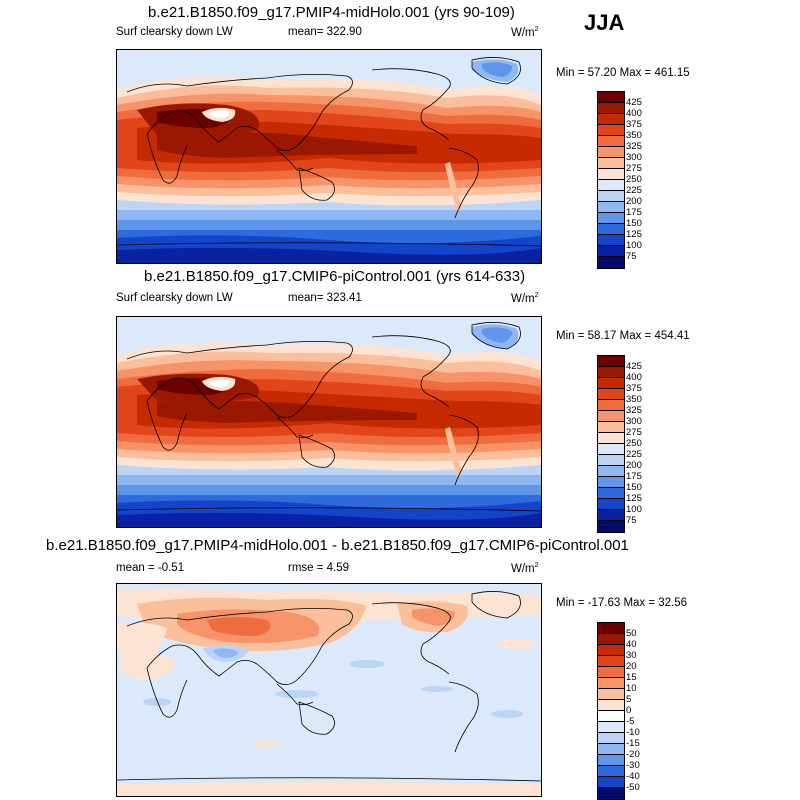  Describe the element at coordinates (634, 124) in the screenshot. I see `panel1-cbar-label: 375` at that location.